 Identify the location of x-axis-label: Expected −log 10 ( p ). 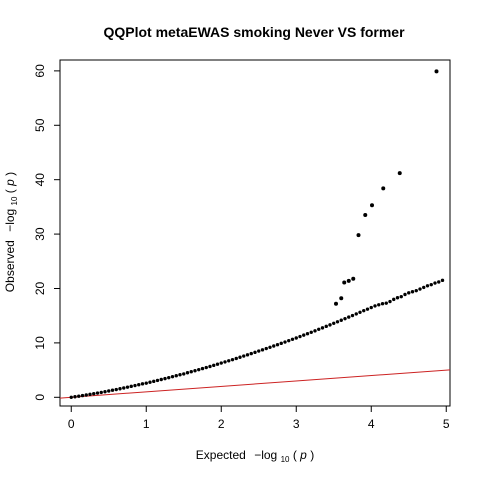
(255, 456).